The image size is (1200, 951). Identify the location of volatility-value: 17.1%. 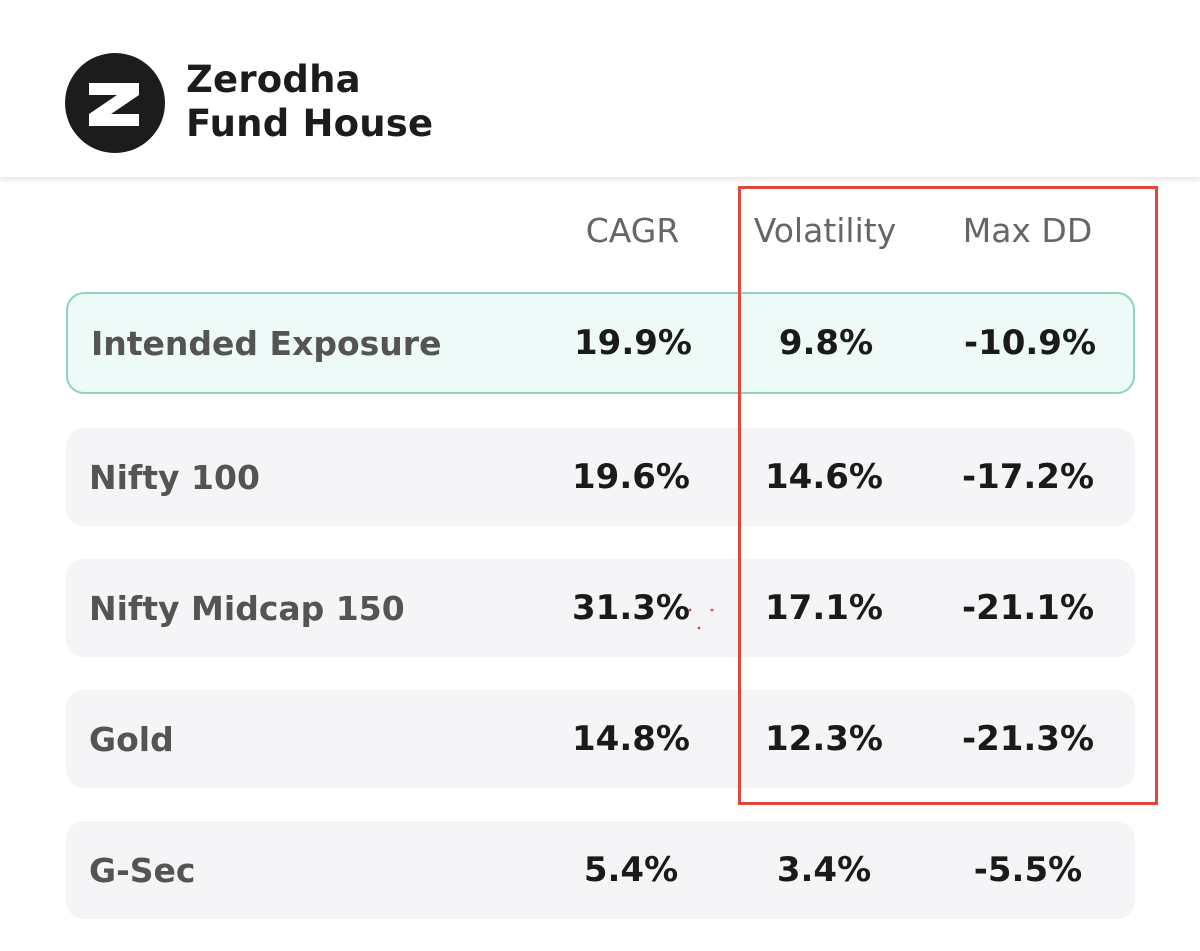
(824, 608).